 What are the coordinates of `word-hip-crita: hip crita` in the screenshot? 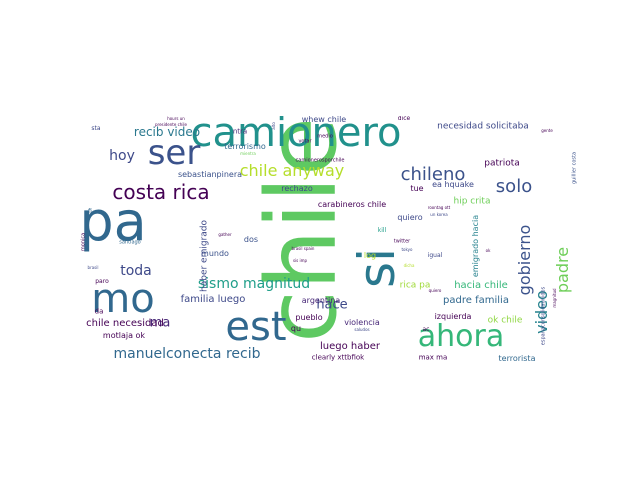 It's located at (472, 201).